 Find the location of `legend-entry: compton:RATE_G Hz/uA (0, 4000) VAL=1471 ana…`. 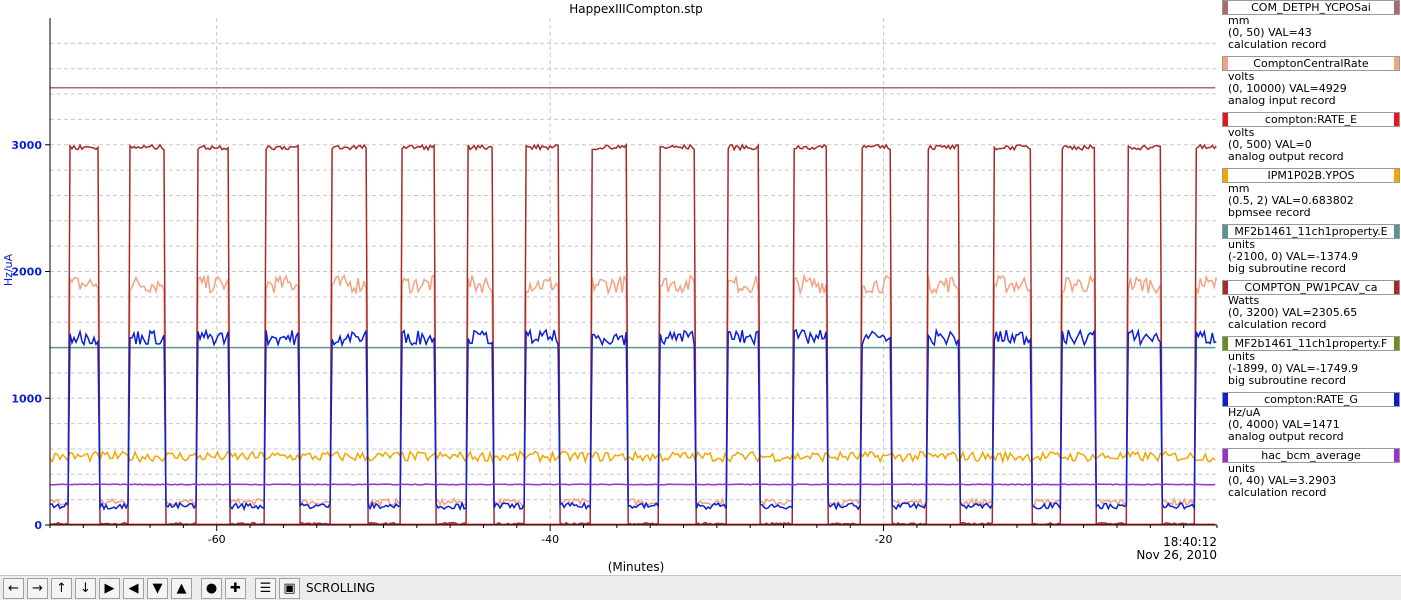

legend-entry: compton:RATE_G Hz/uA (0, 4000) VAL=1471 ana… is located at coordinates (1311, 417).